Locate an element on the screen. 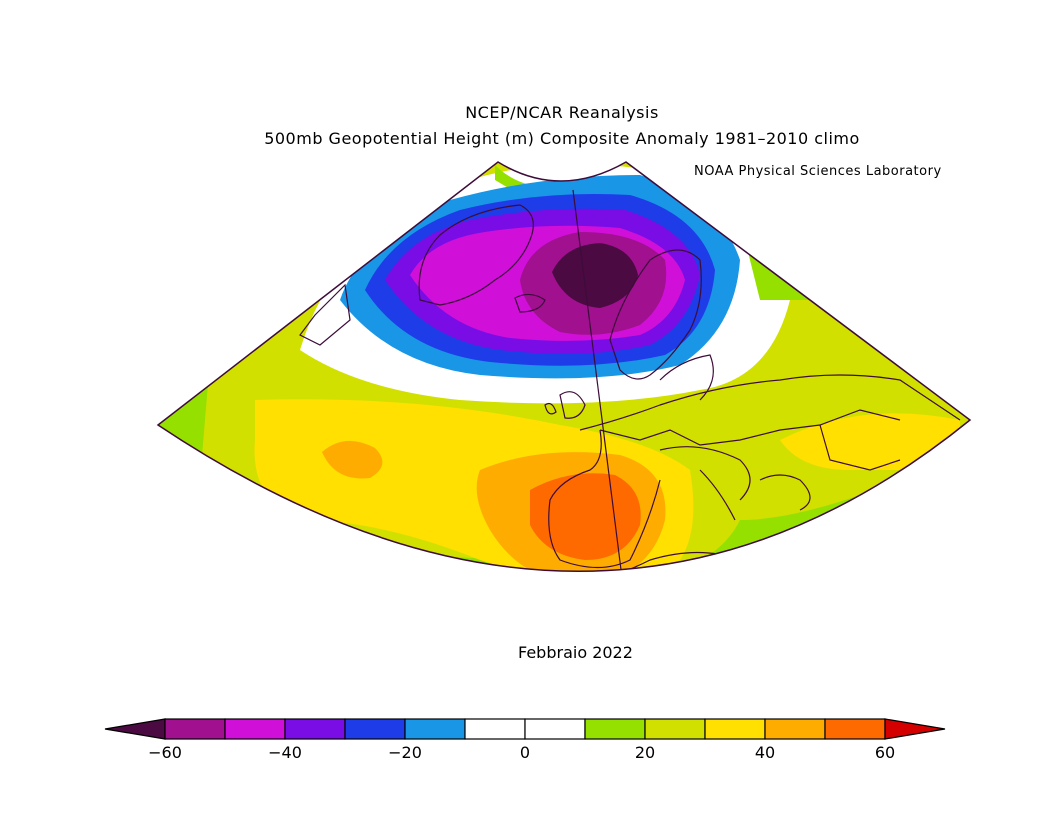 This screenshot has width=1050, height=813. meridian-line is located at coordinates (600, 380).